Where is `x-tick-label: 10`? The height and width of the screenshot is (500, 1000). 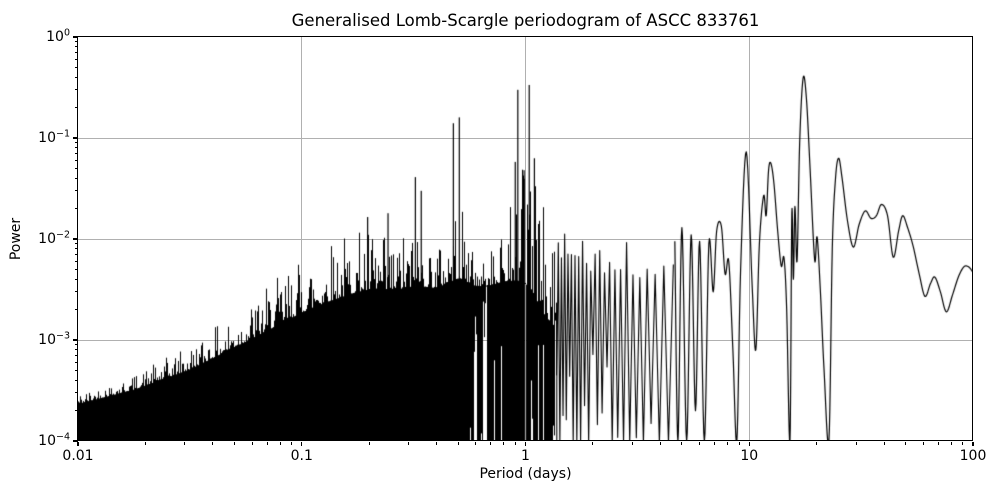
x-tick-label: 10 is located at coordinates (749, 456).